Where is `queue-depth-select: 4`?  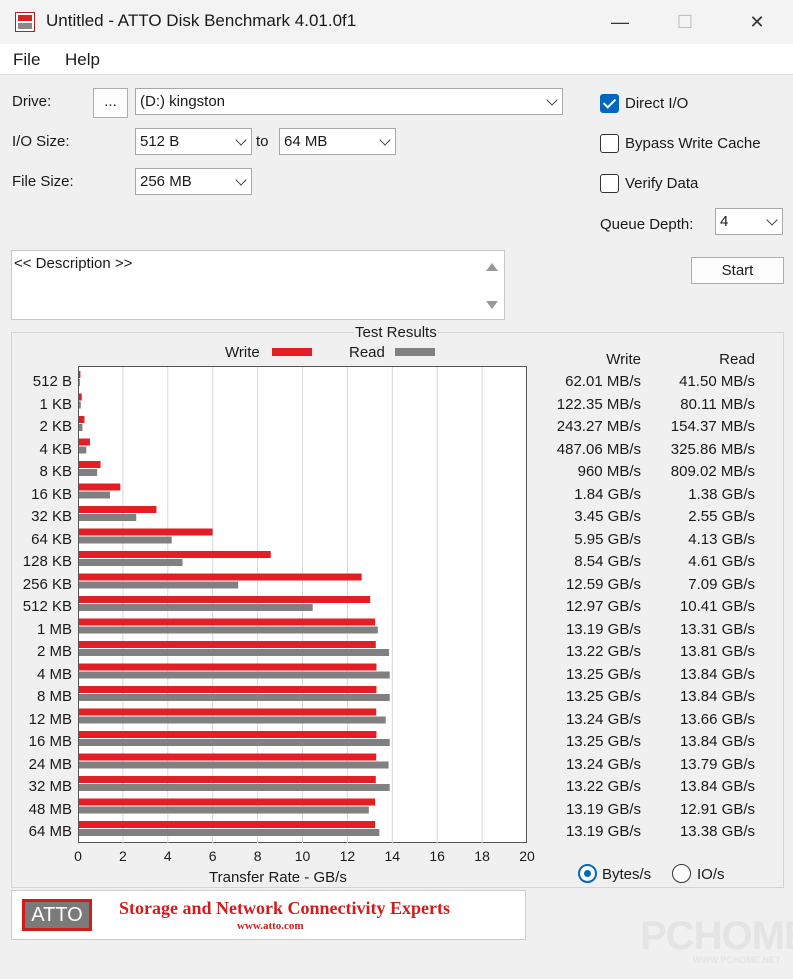
queue-depth-select: 4 is located at coordinates (749, 221).